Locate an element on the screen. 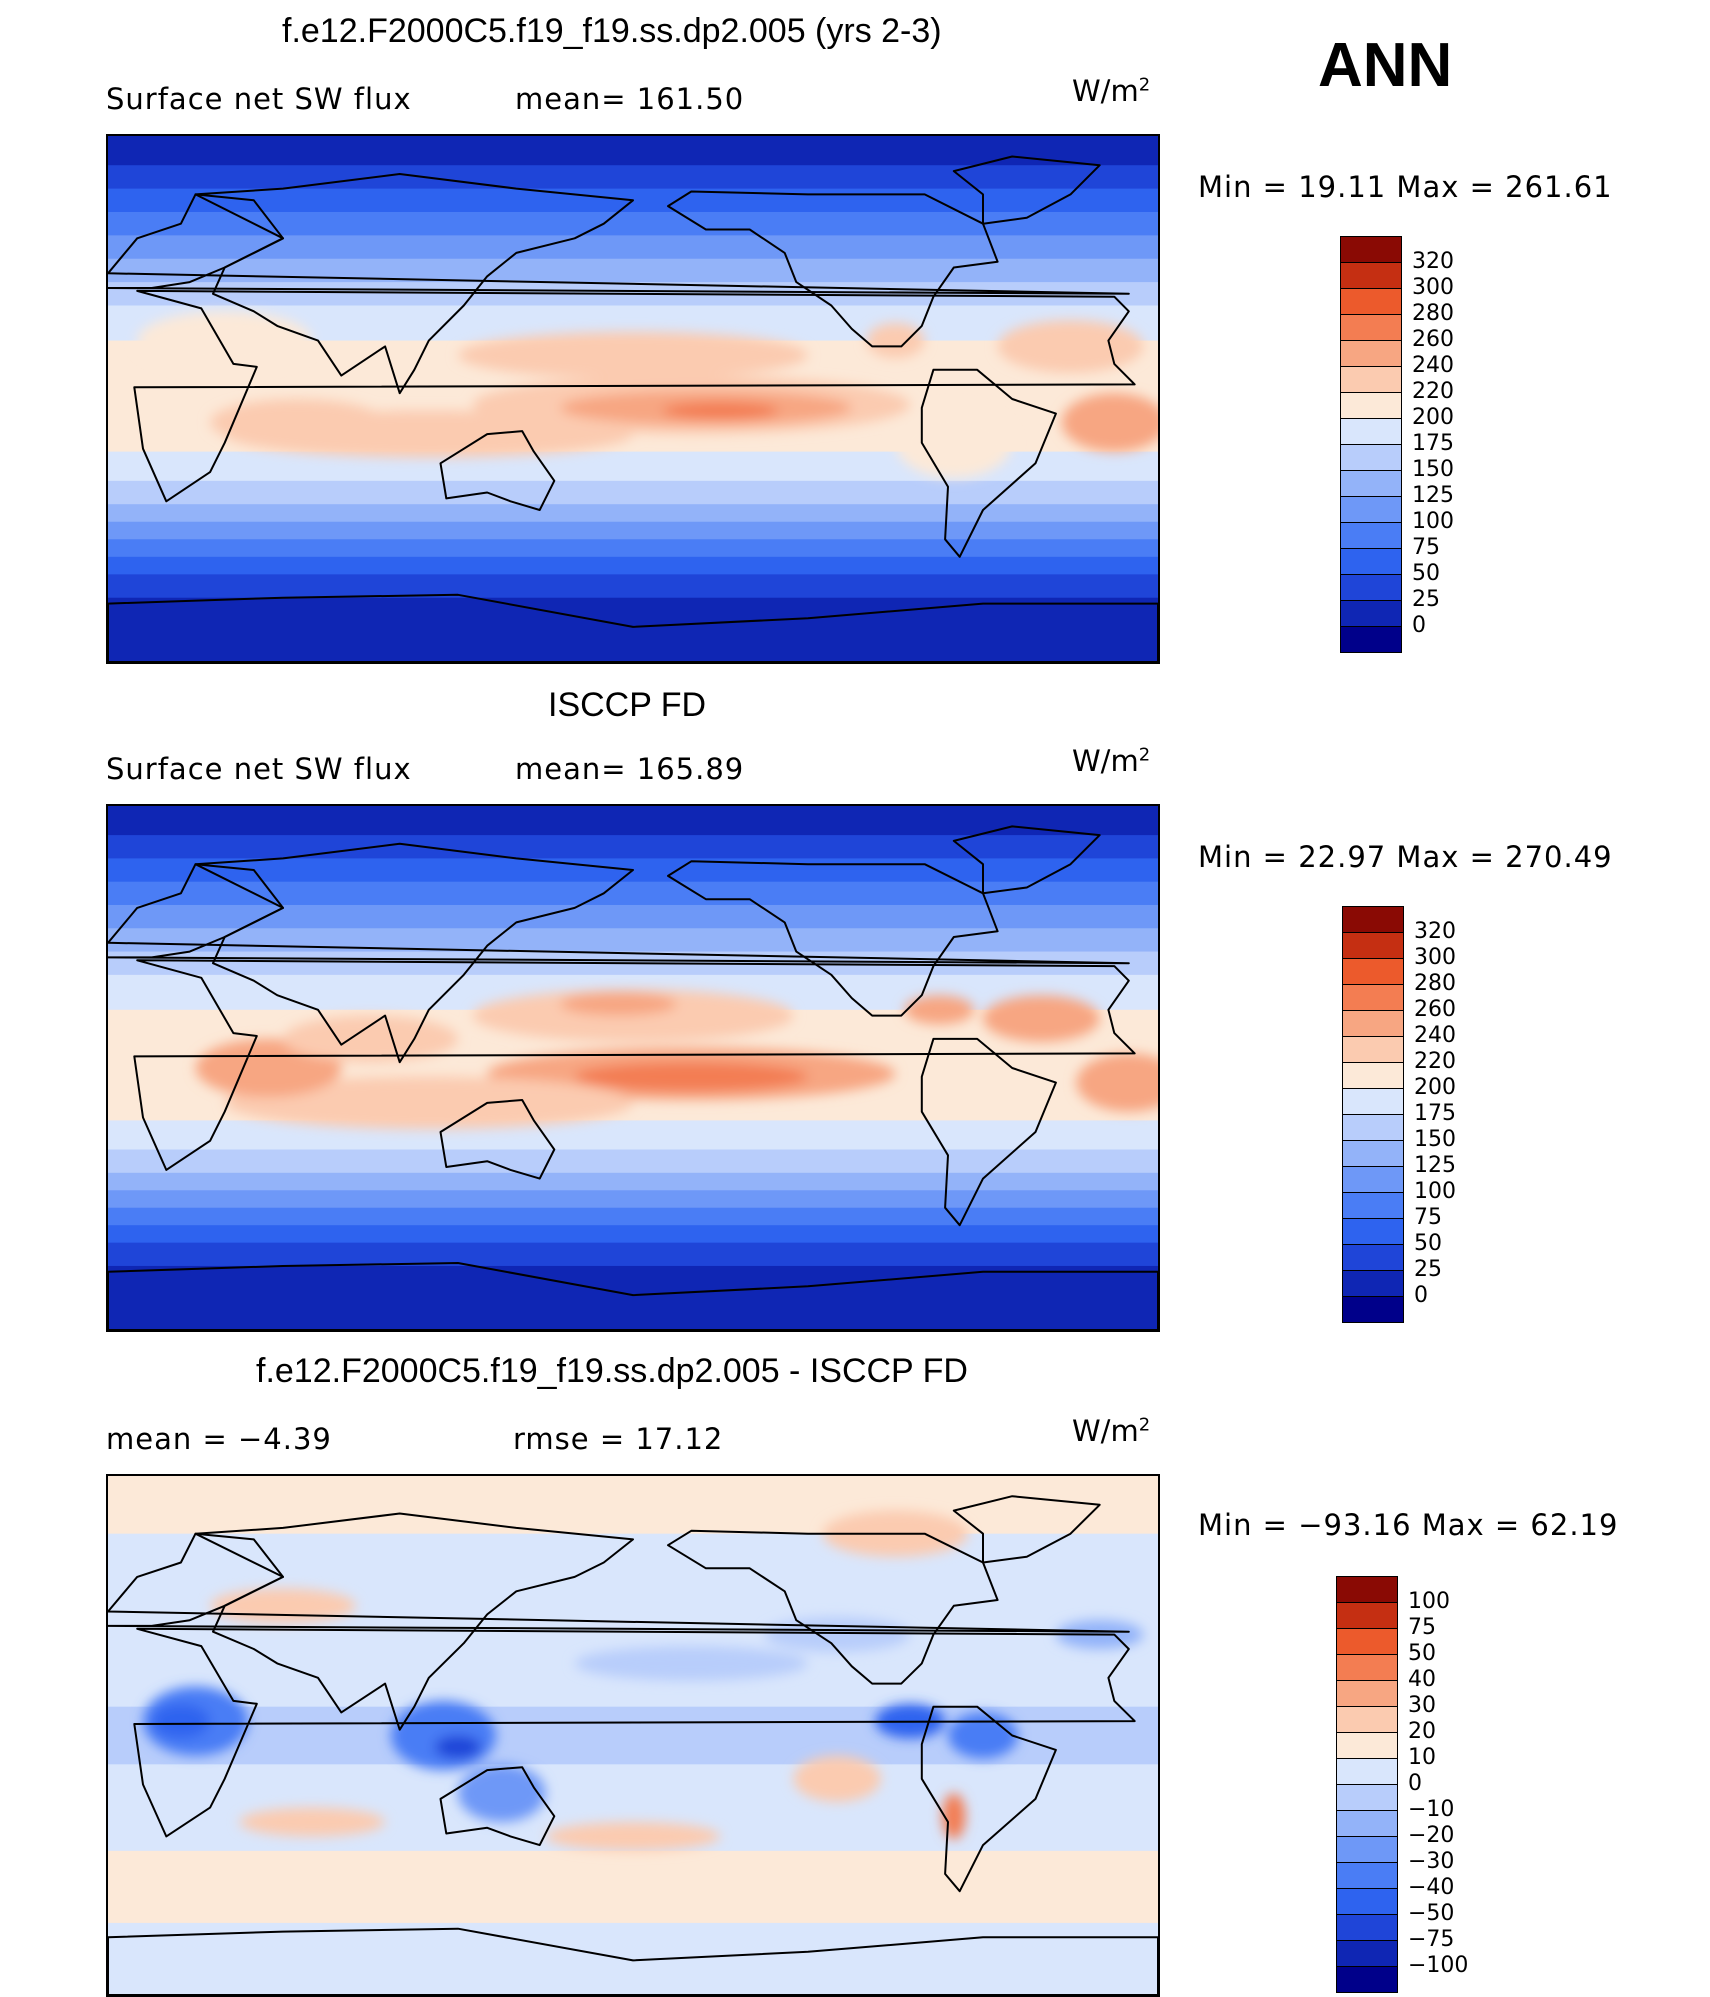 The width and height of the screenshot is (1710, 1997). colorbar-tick-label: −40 is located at coordinates (1431, 1887).